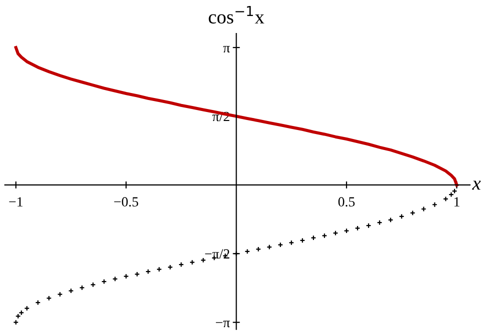 Image resolution: width=487 pixels, height=336 pixels. What do you see at coordinates (223, 324) in the screenshot?
I see `y-tick-label: −π` at bounding box center [223, 324].